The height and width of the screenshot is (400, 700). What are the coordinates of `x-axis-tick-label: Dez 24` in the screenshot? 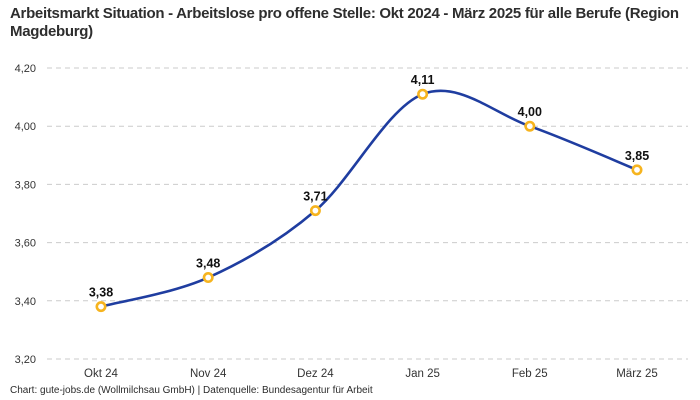 It's located at (315, 374).